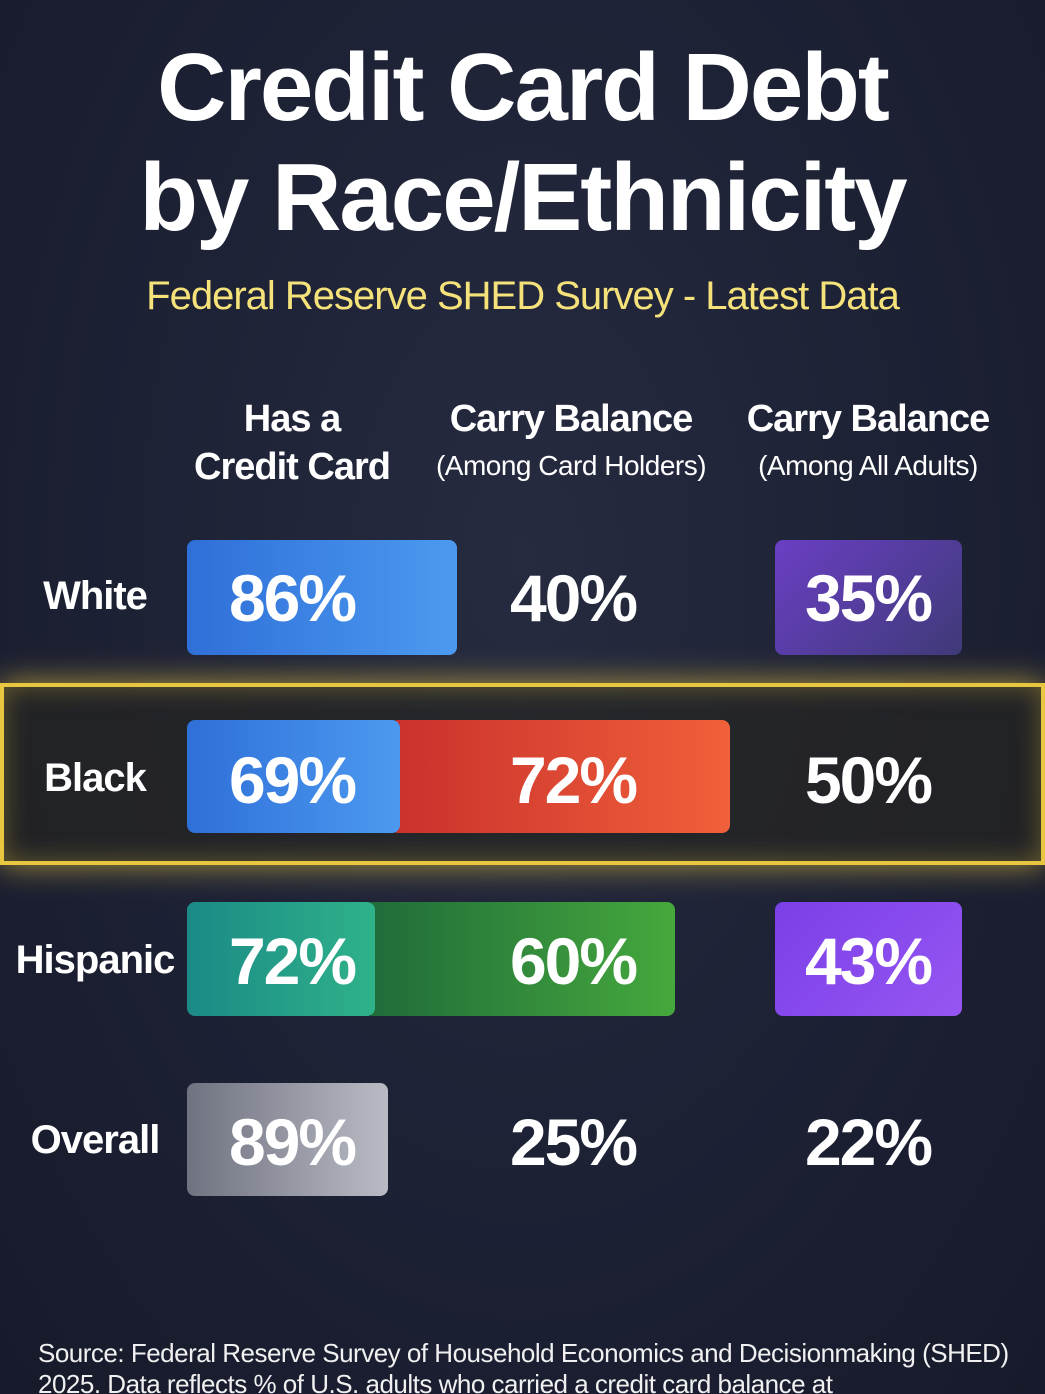 This screenshot has width=1045, height=1394. I want to click on column-header: Carry Balance (Among All Adults), so click(868, 440).